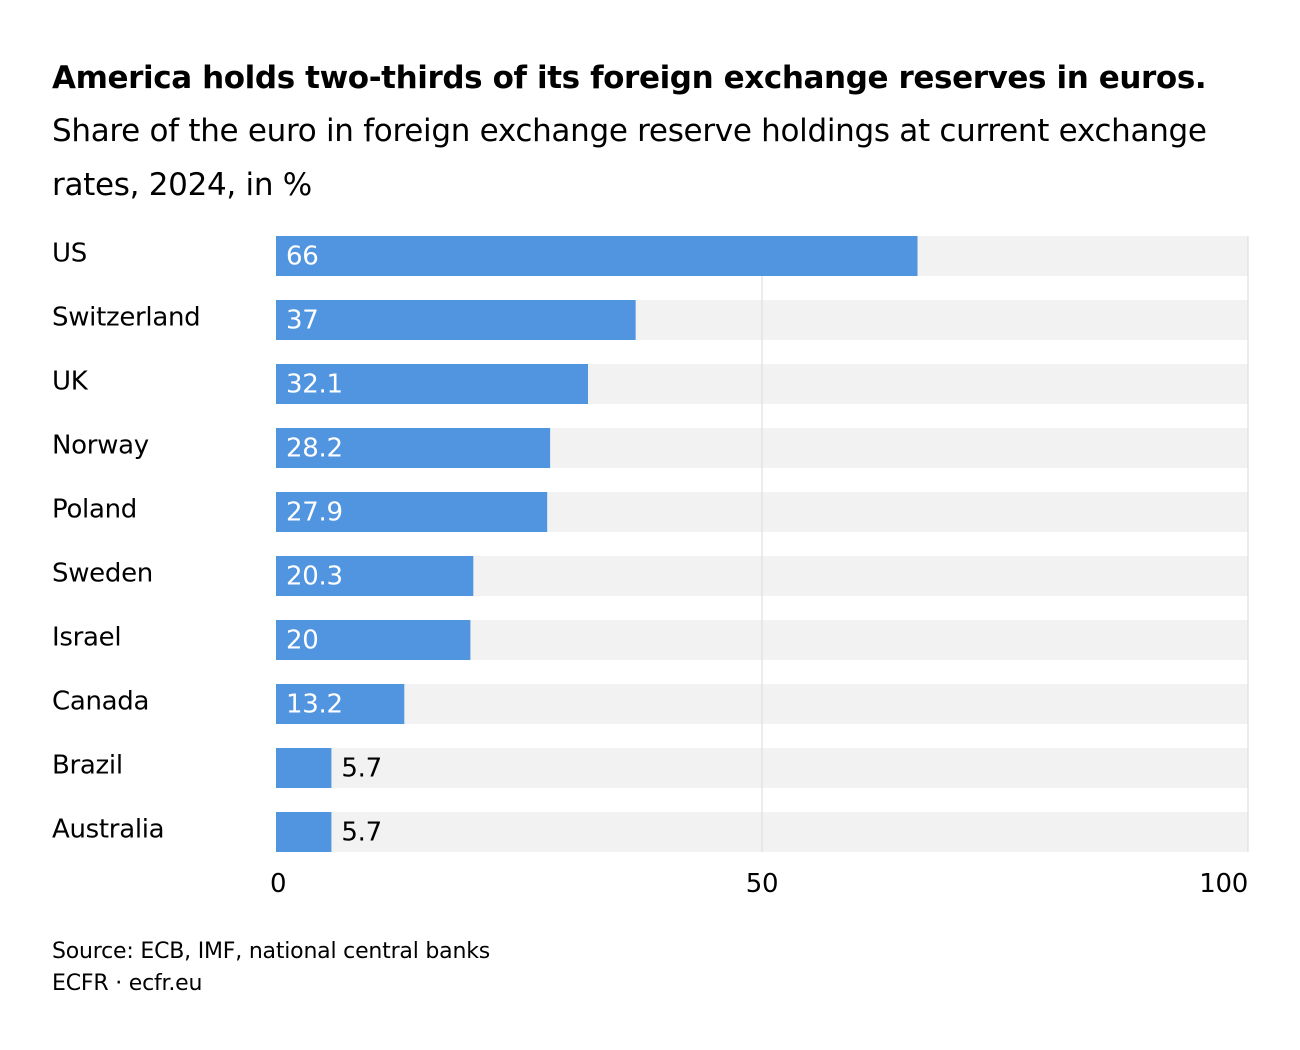 Image resolution: width=1300 pixels, height=1050 pixels. What do you see at coordinates (314, 385) in the screenshot?
I see `data-label: 32.1` at bounding box center [314, 385].